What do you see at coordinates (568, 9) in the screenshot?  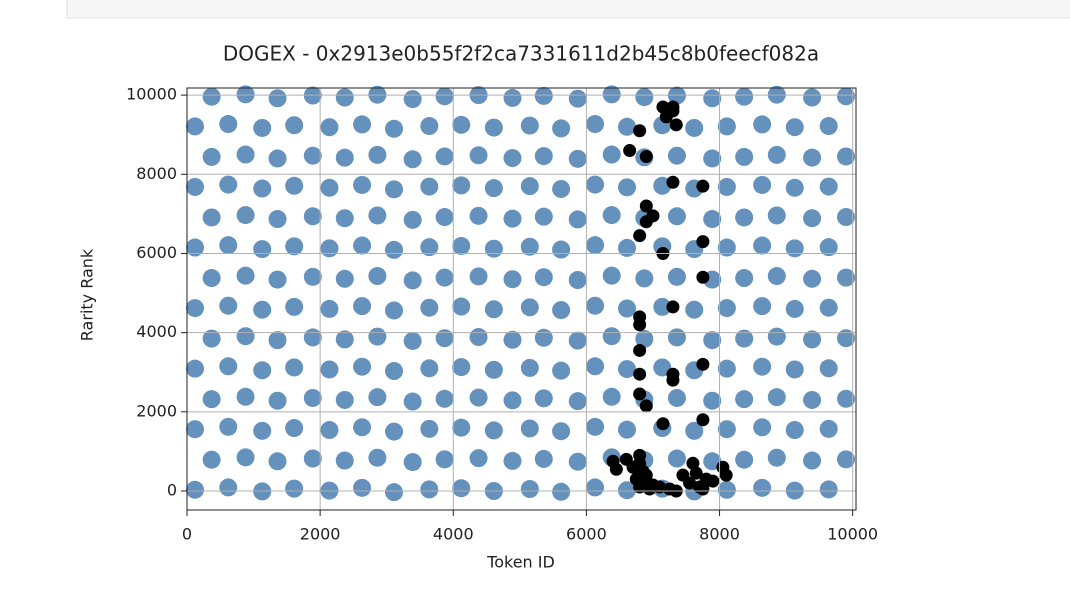 I see `code-cell` at bounding box center [568, 9].